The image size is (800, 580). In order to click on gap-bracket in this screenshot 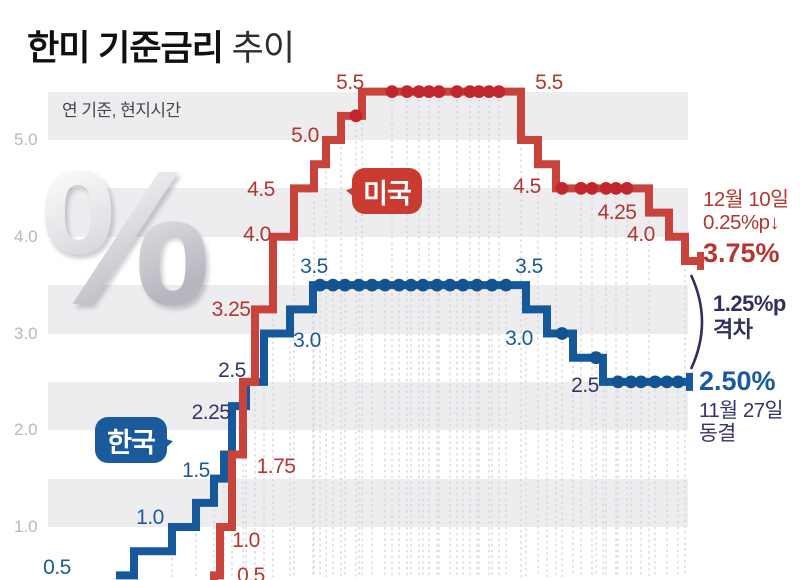, I will do `click(696, 322)`.